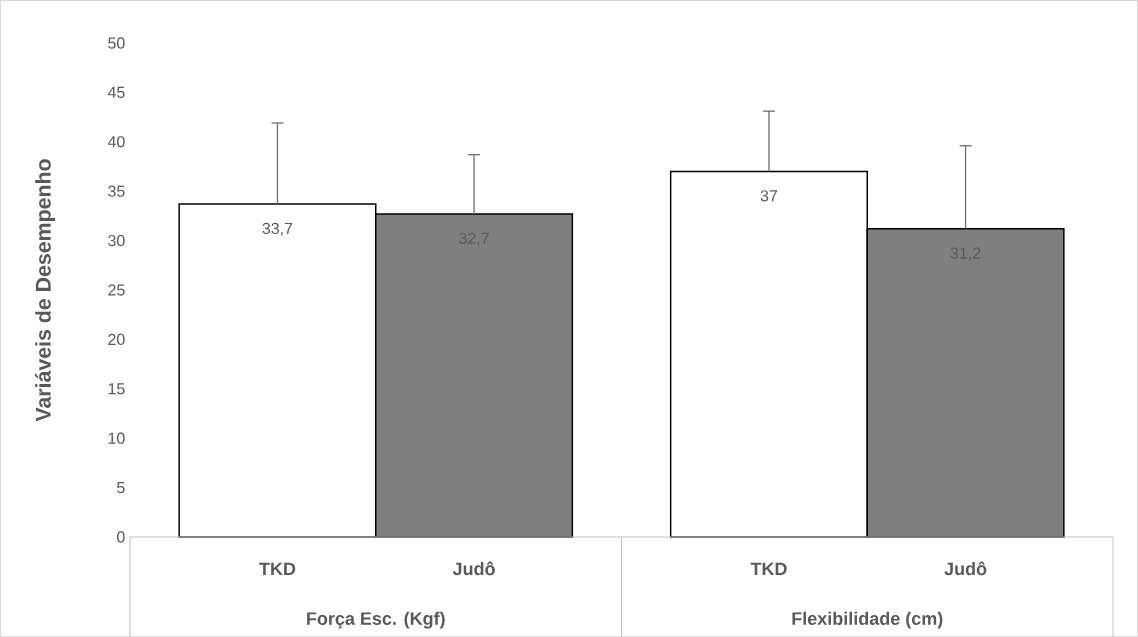 Image resolution: width=1138 pixels, height=637 pixels. What do you see at coordinates (965, 568) in the screenshot?
I see `text: Judô` at bounding box center [965, 568].